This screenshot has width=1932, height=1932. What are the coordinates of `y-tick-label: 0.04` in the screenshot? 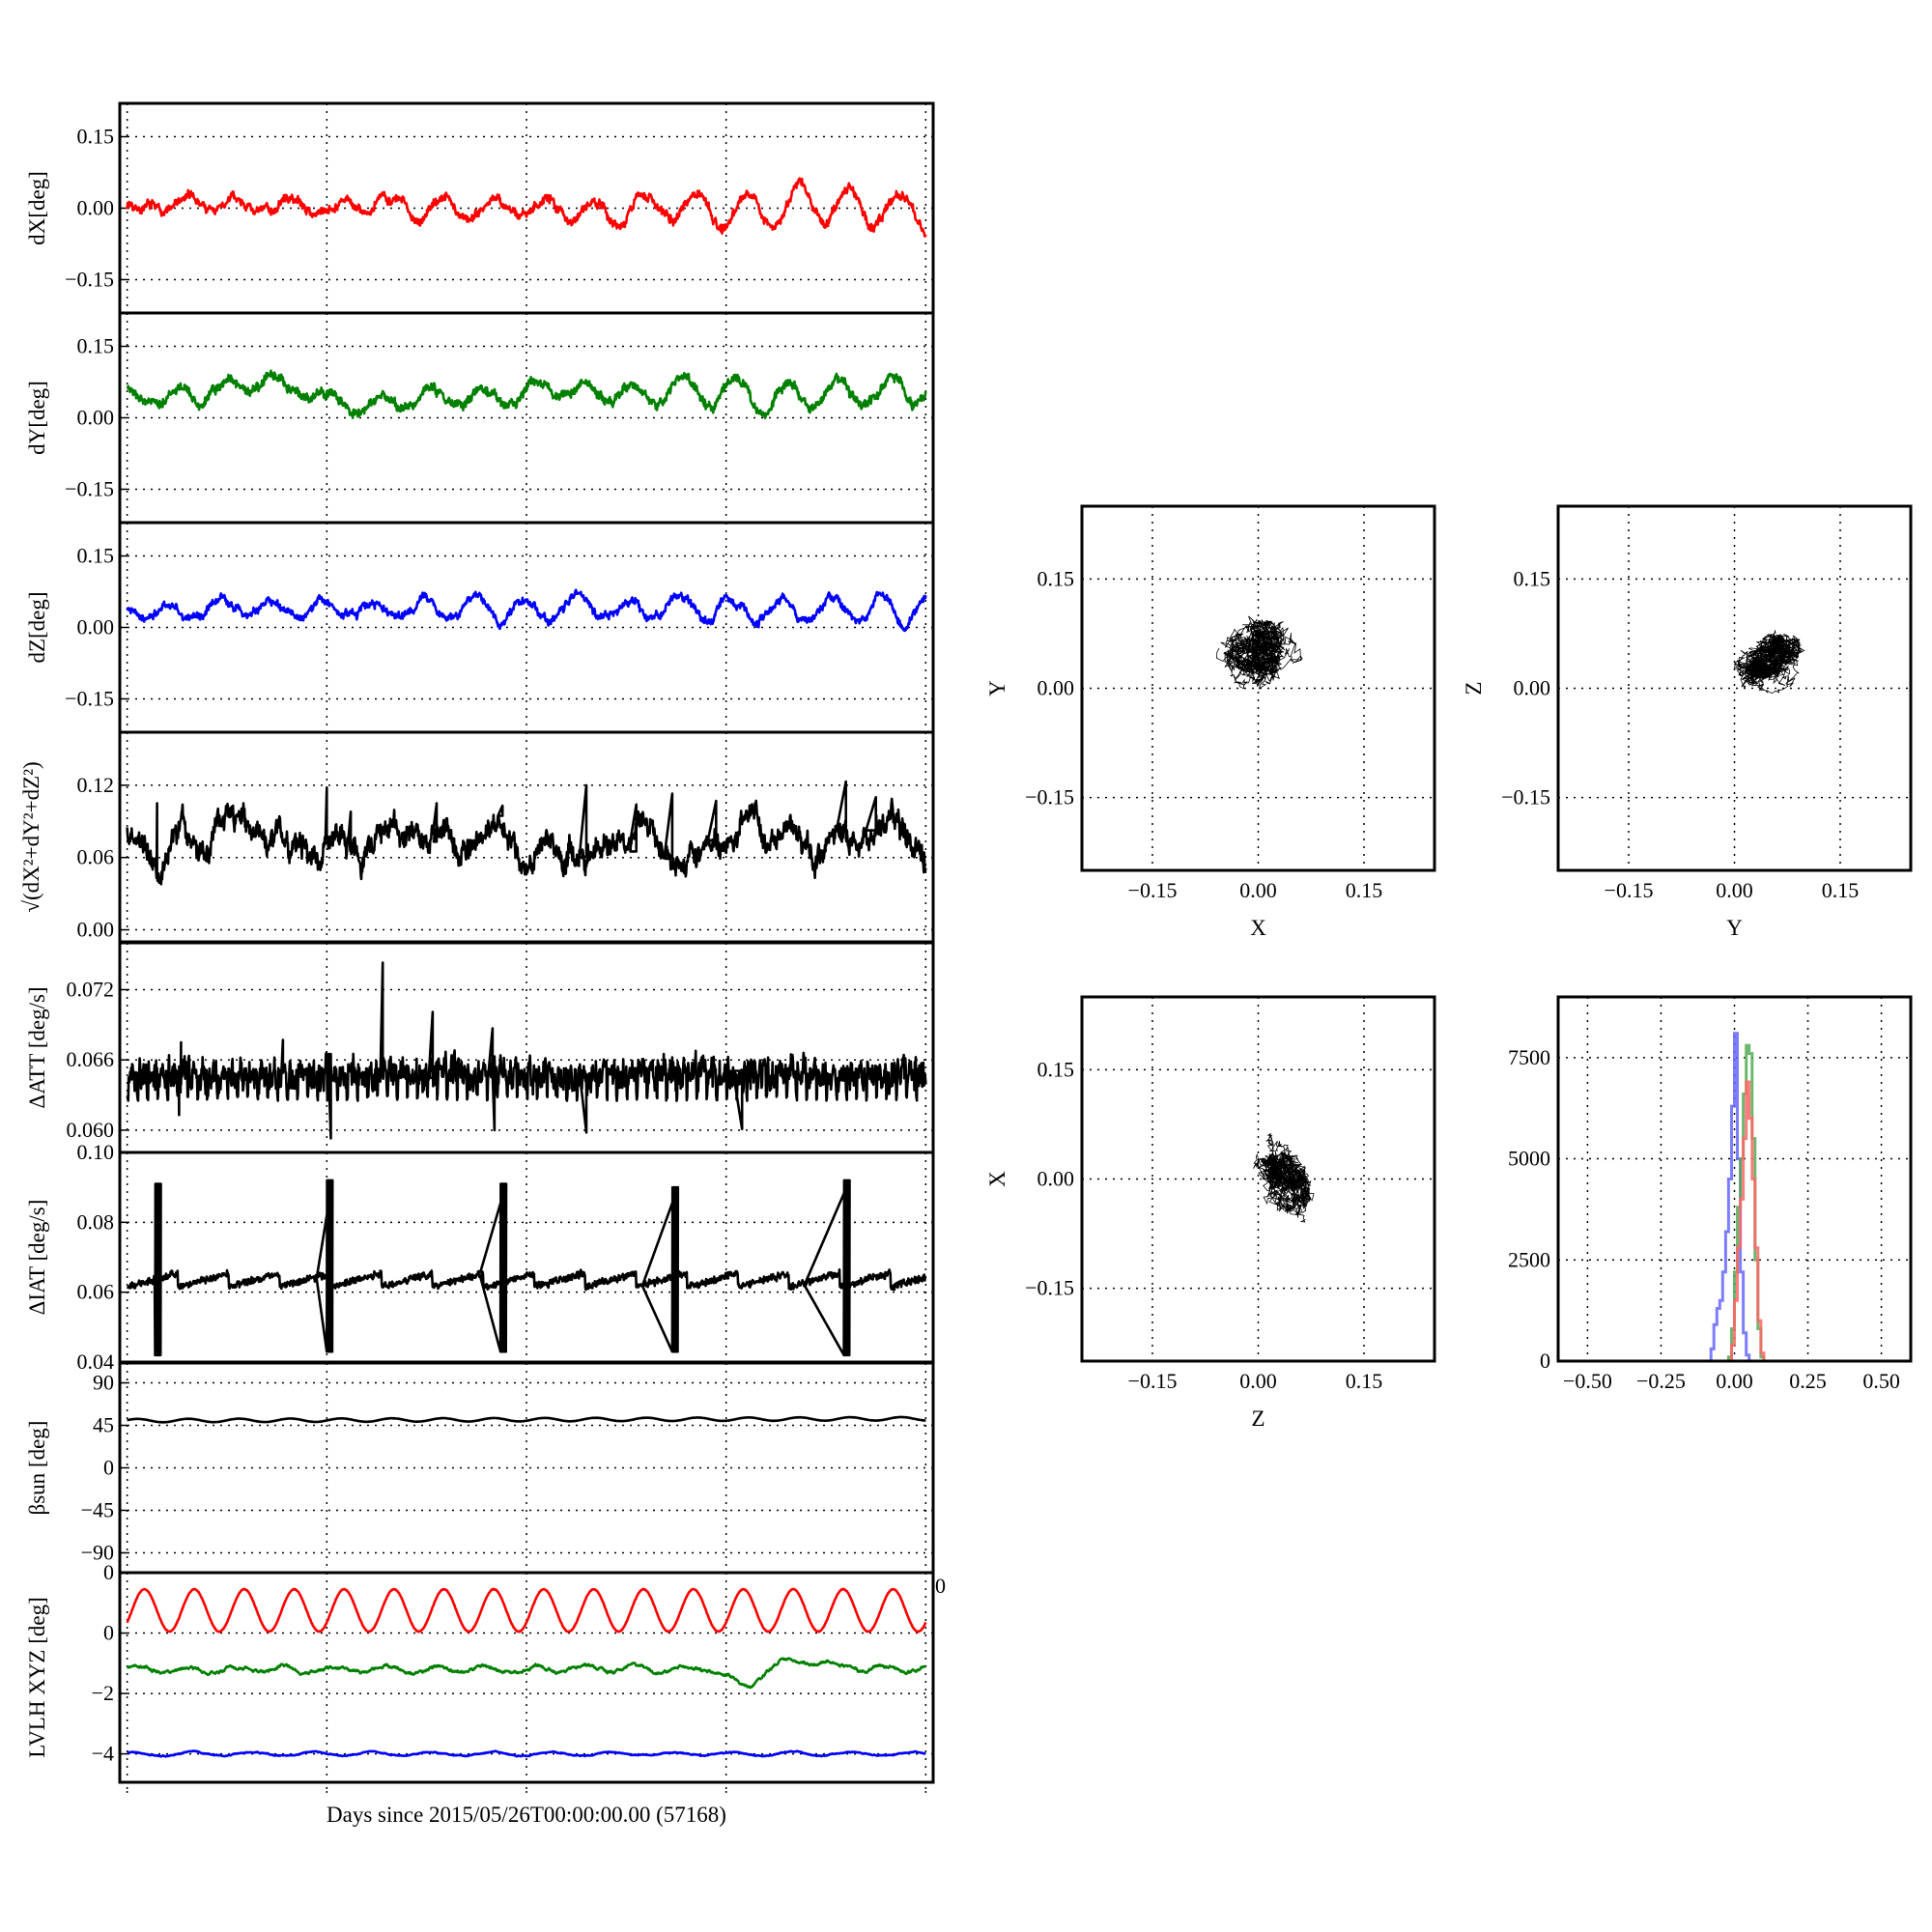 It's located at (96, 1362).